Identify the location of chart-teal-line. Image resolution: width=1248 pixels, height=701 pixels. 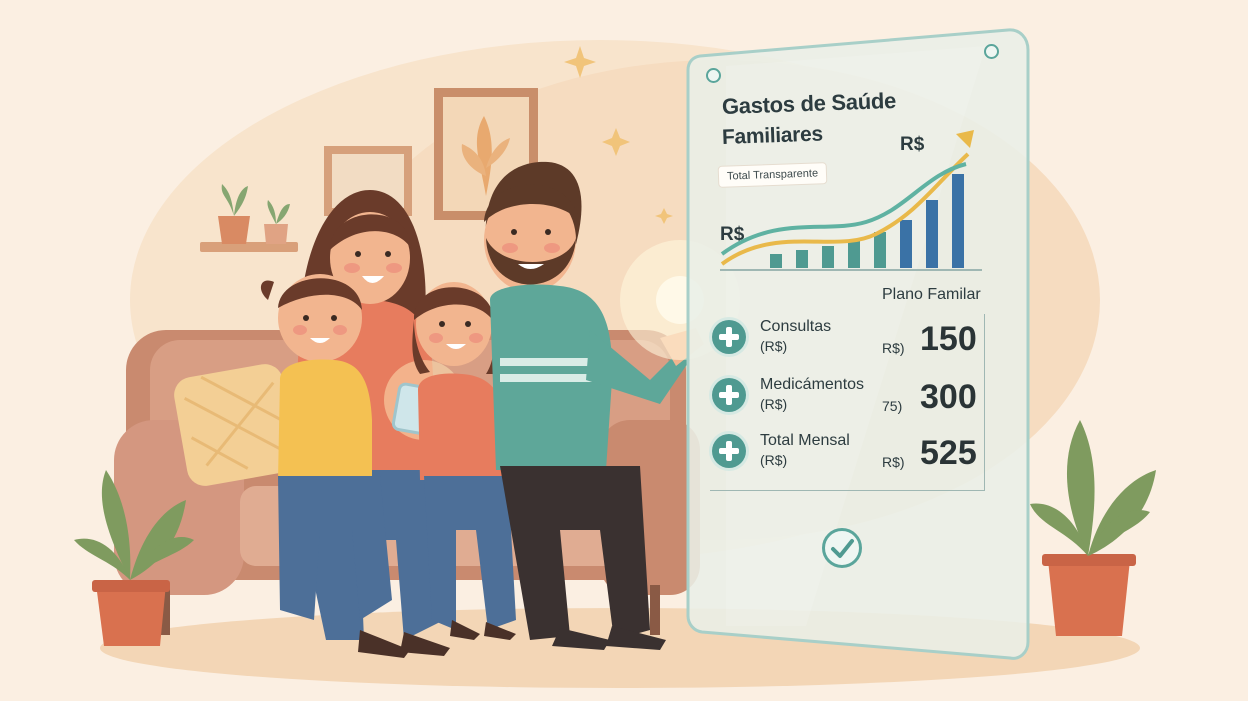
(843, 209).